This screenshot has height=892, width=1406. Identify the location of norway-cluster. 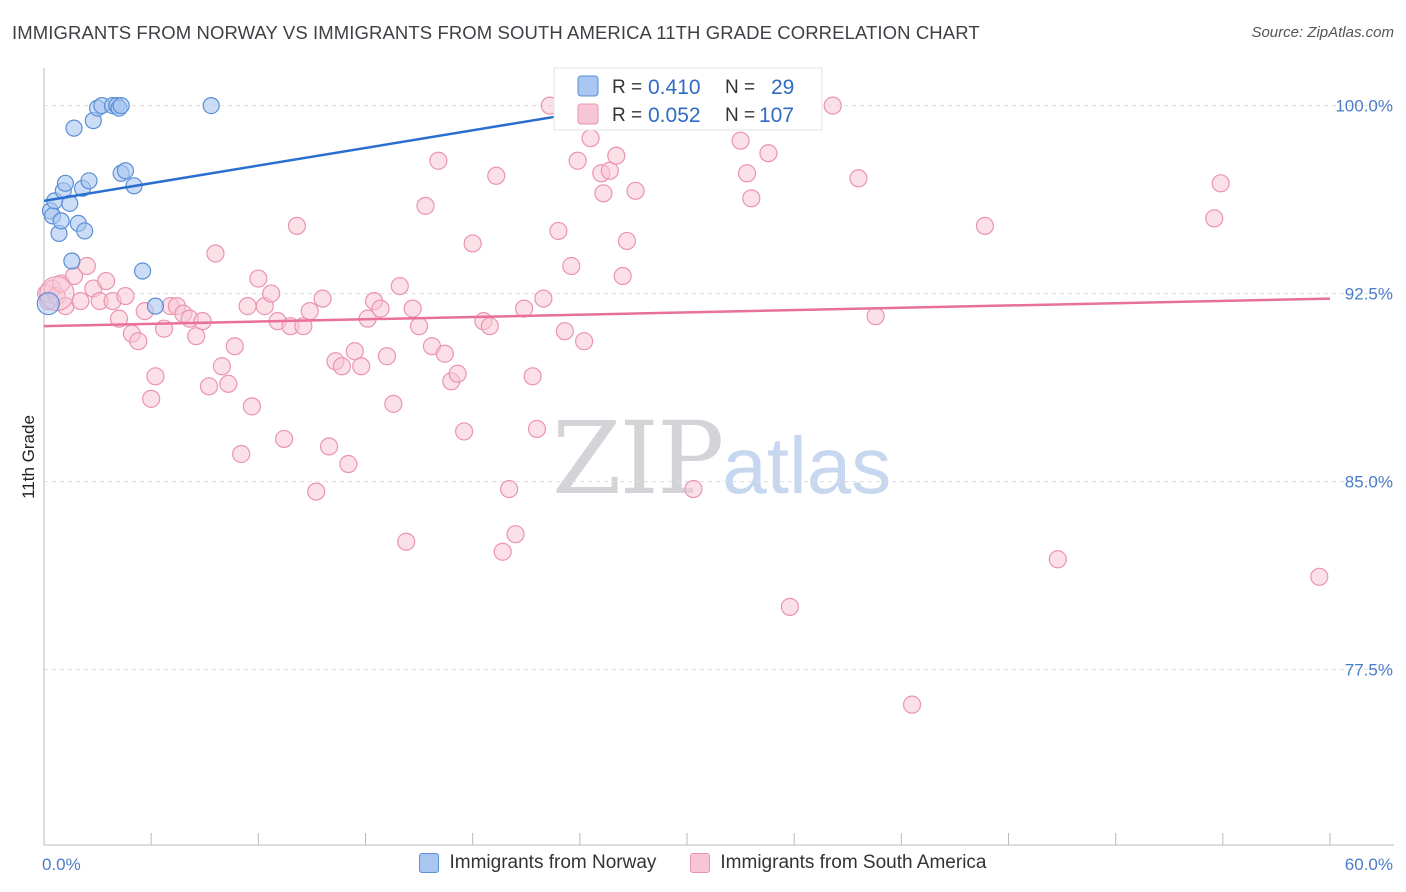
(48, 304).